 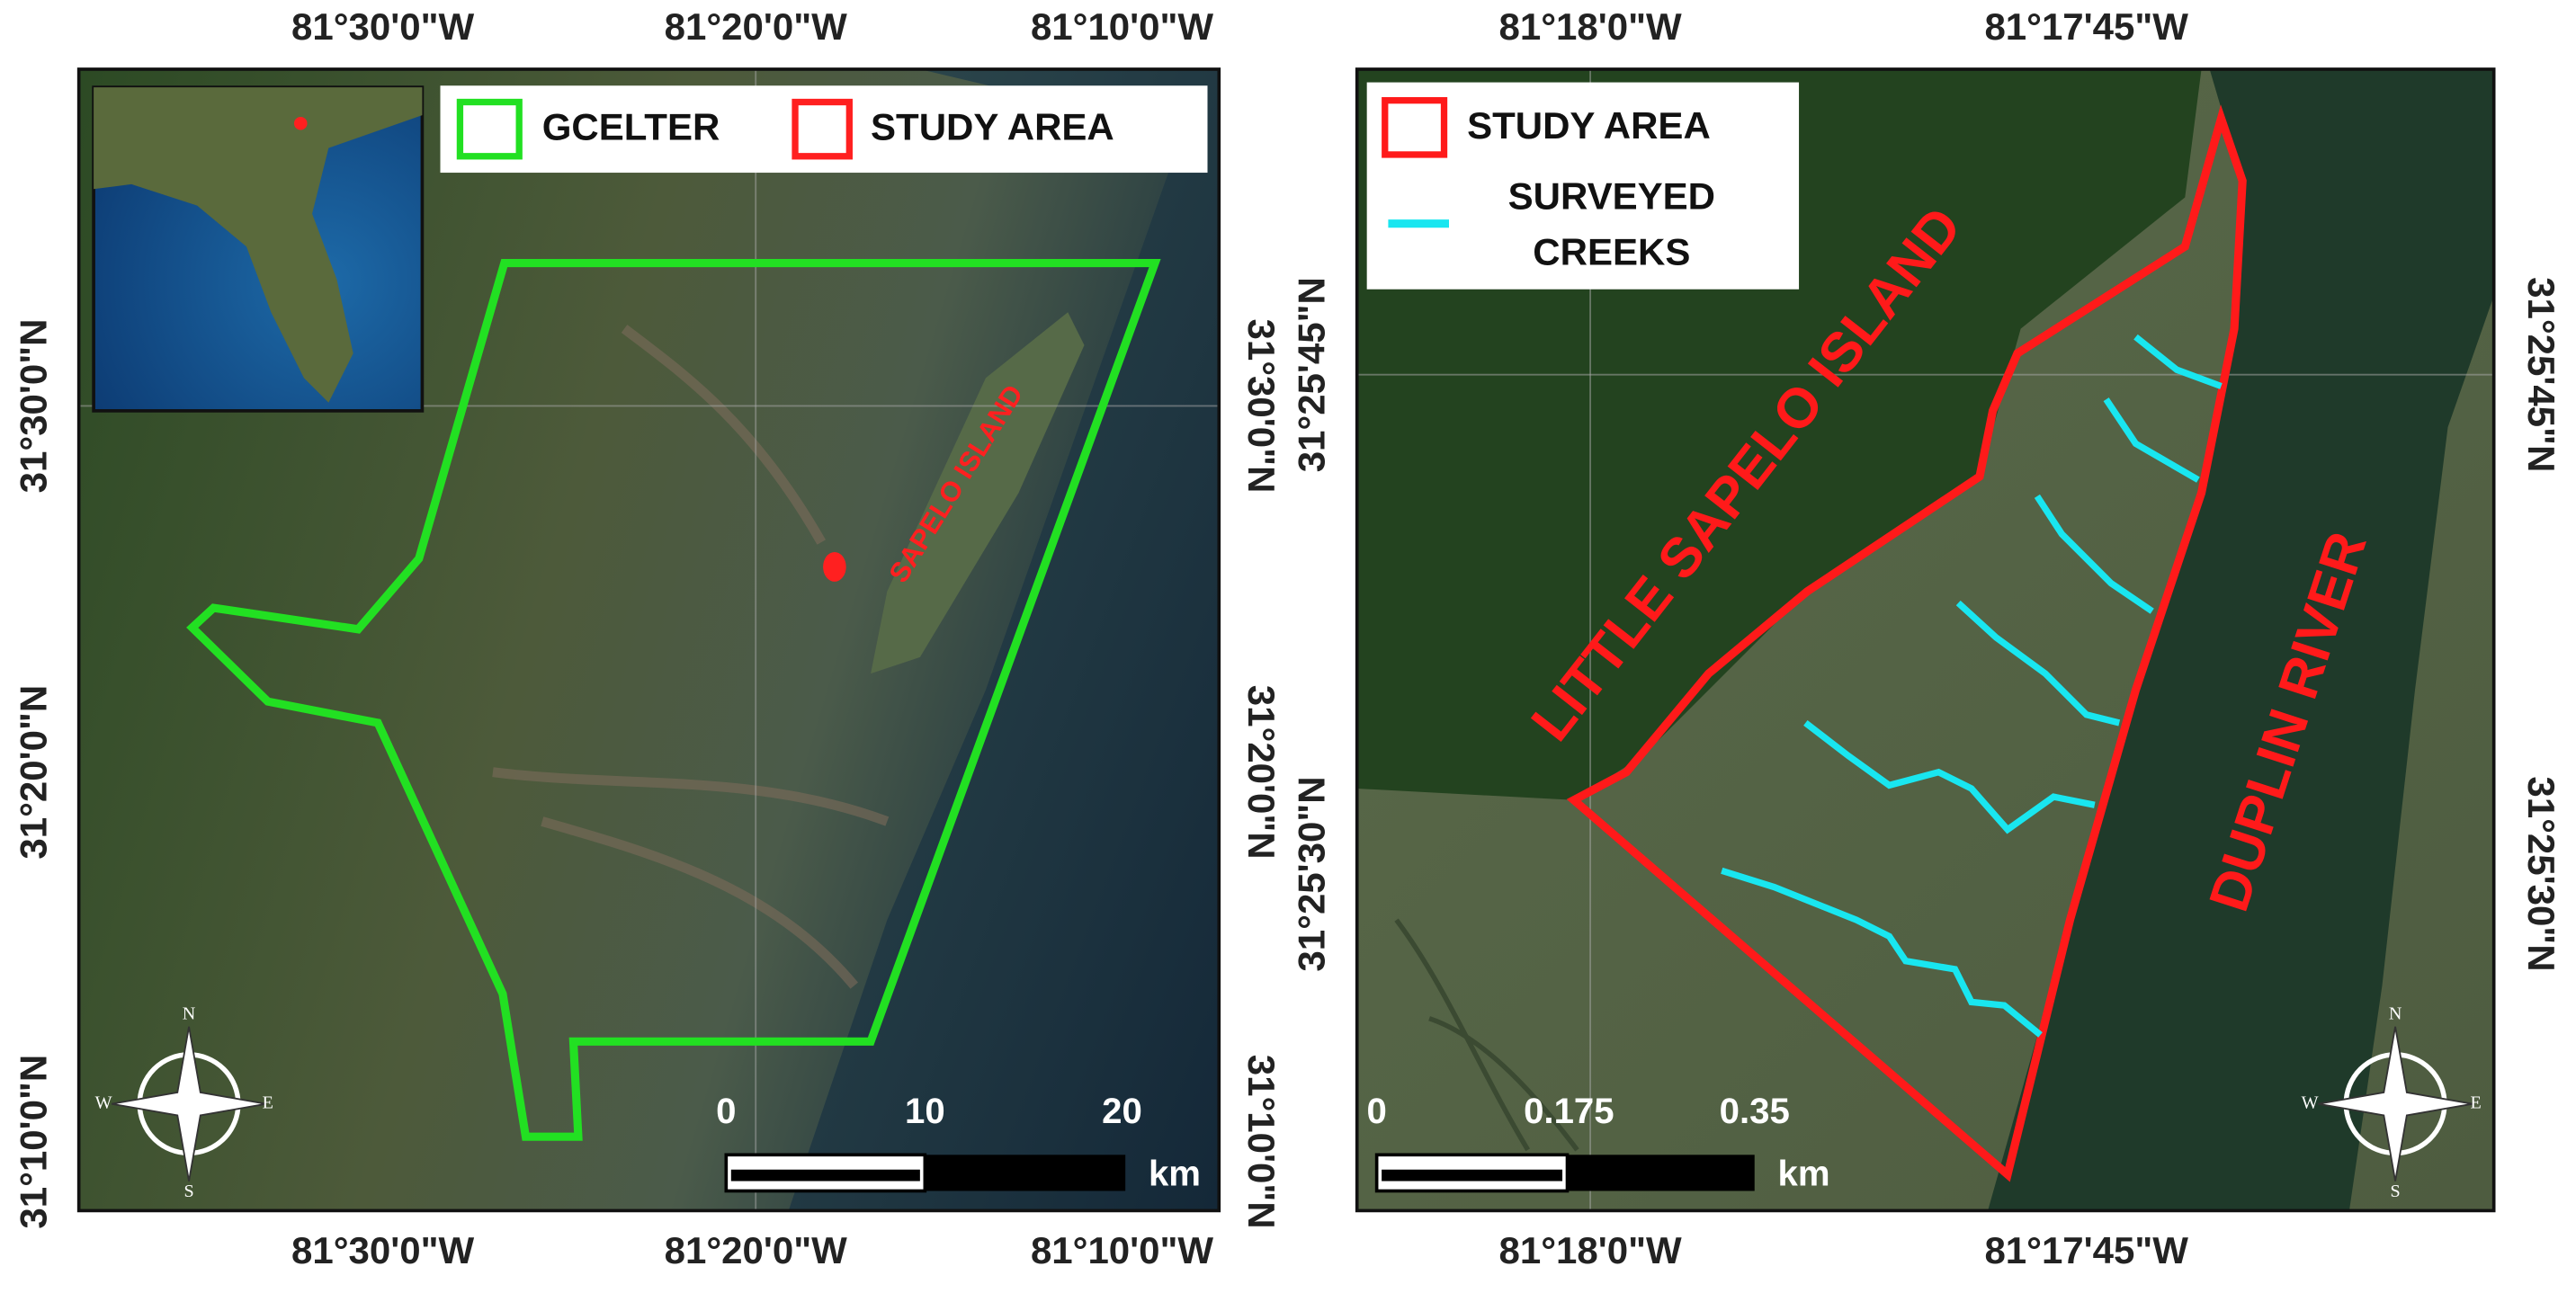 I want to click on river-channels, so click(x=691, y=657).